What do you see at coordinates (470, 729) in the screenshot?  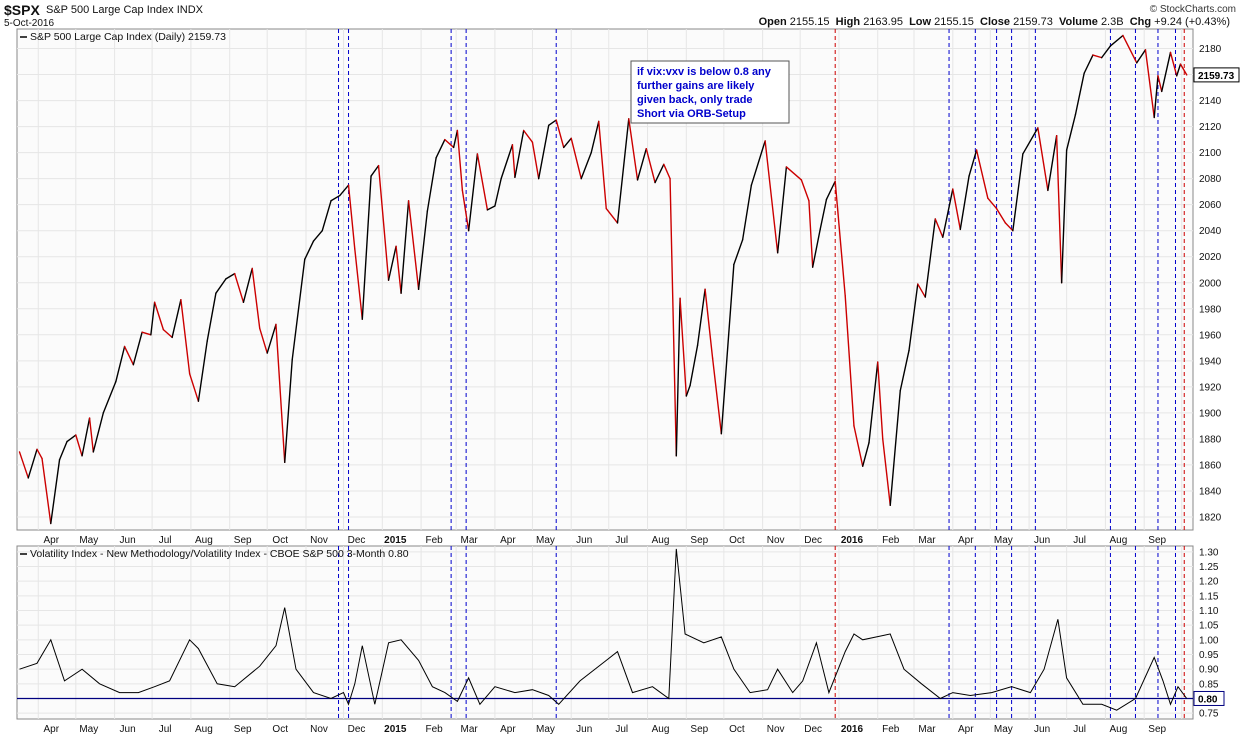 I see `ratio-x-tick-label: Mar` at bounding box center [470, 729].